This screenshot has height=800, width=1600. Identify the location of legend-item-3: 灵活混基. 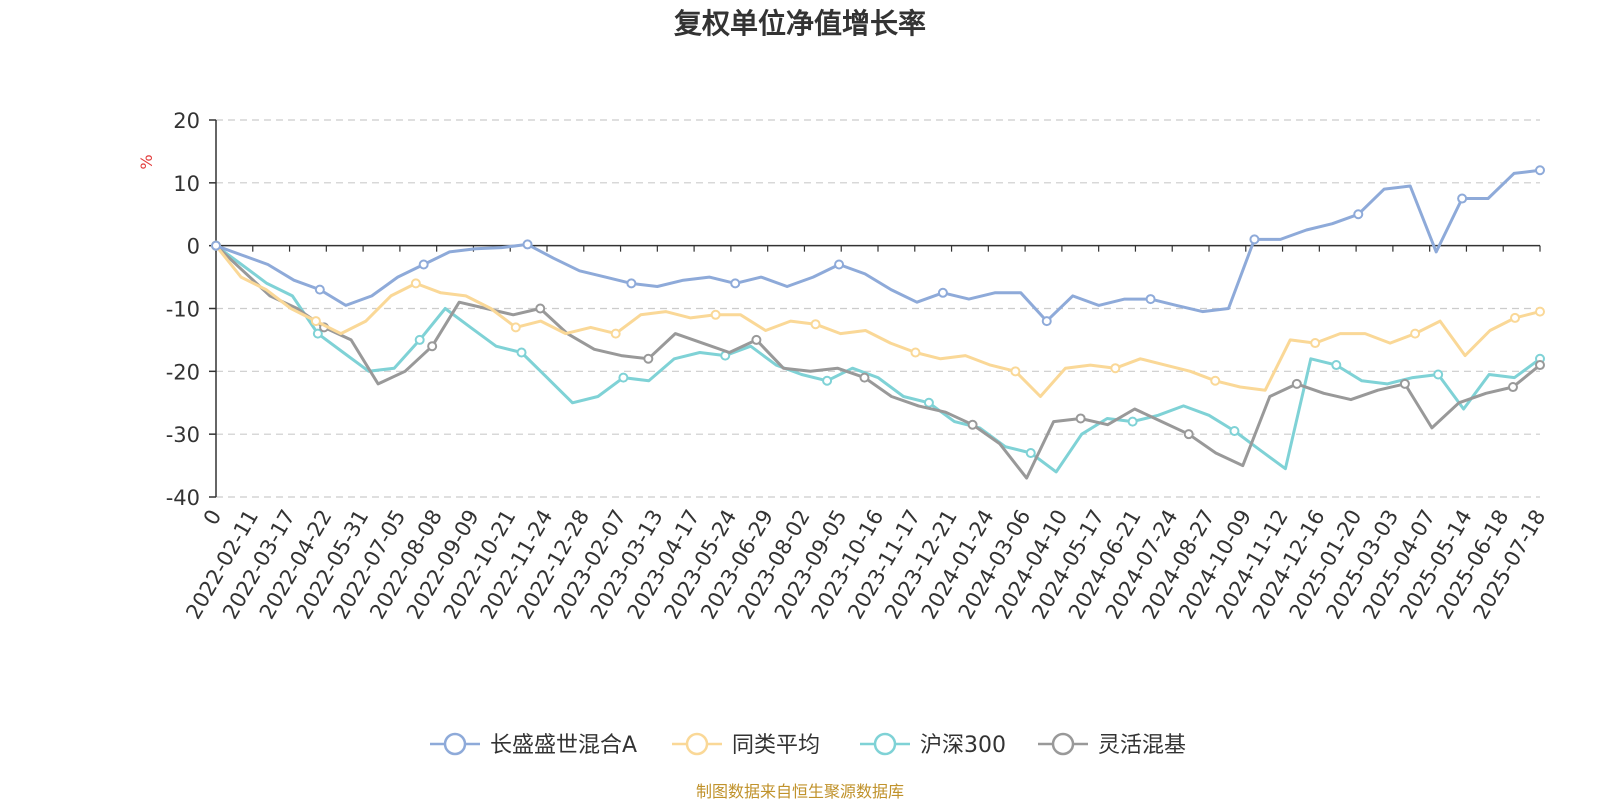
(1112, 745).